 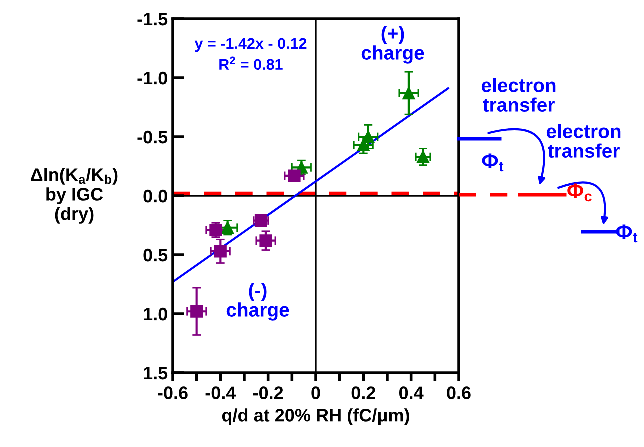 What do you see at coordinates (221, 393) in the screenshot?
I see `x-tick-label: -0.4` at bounding box center [221, 393].